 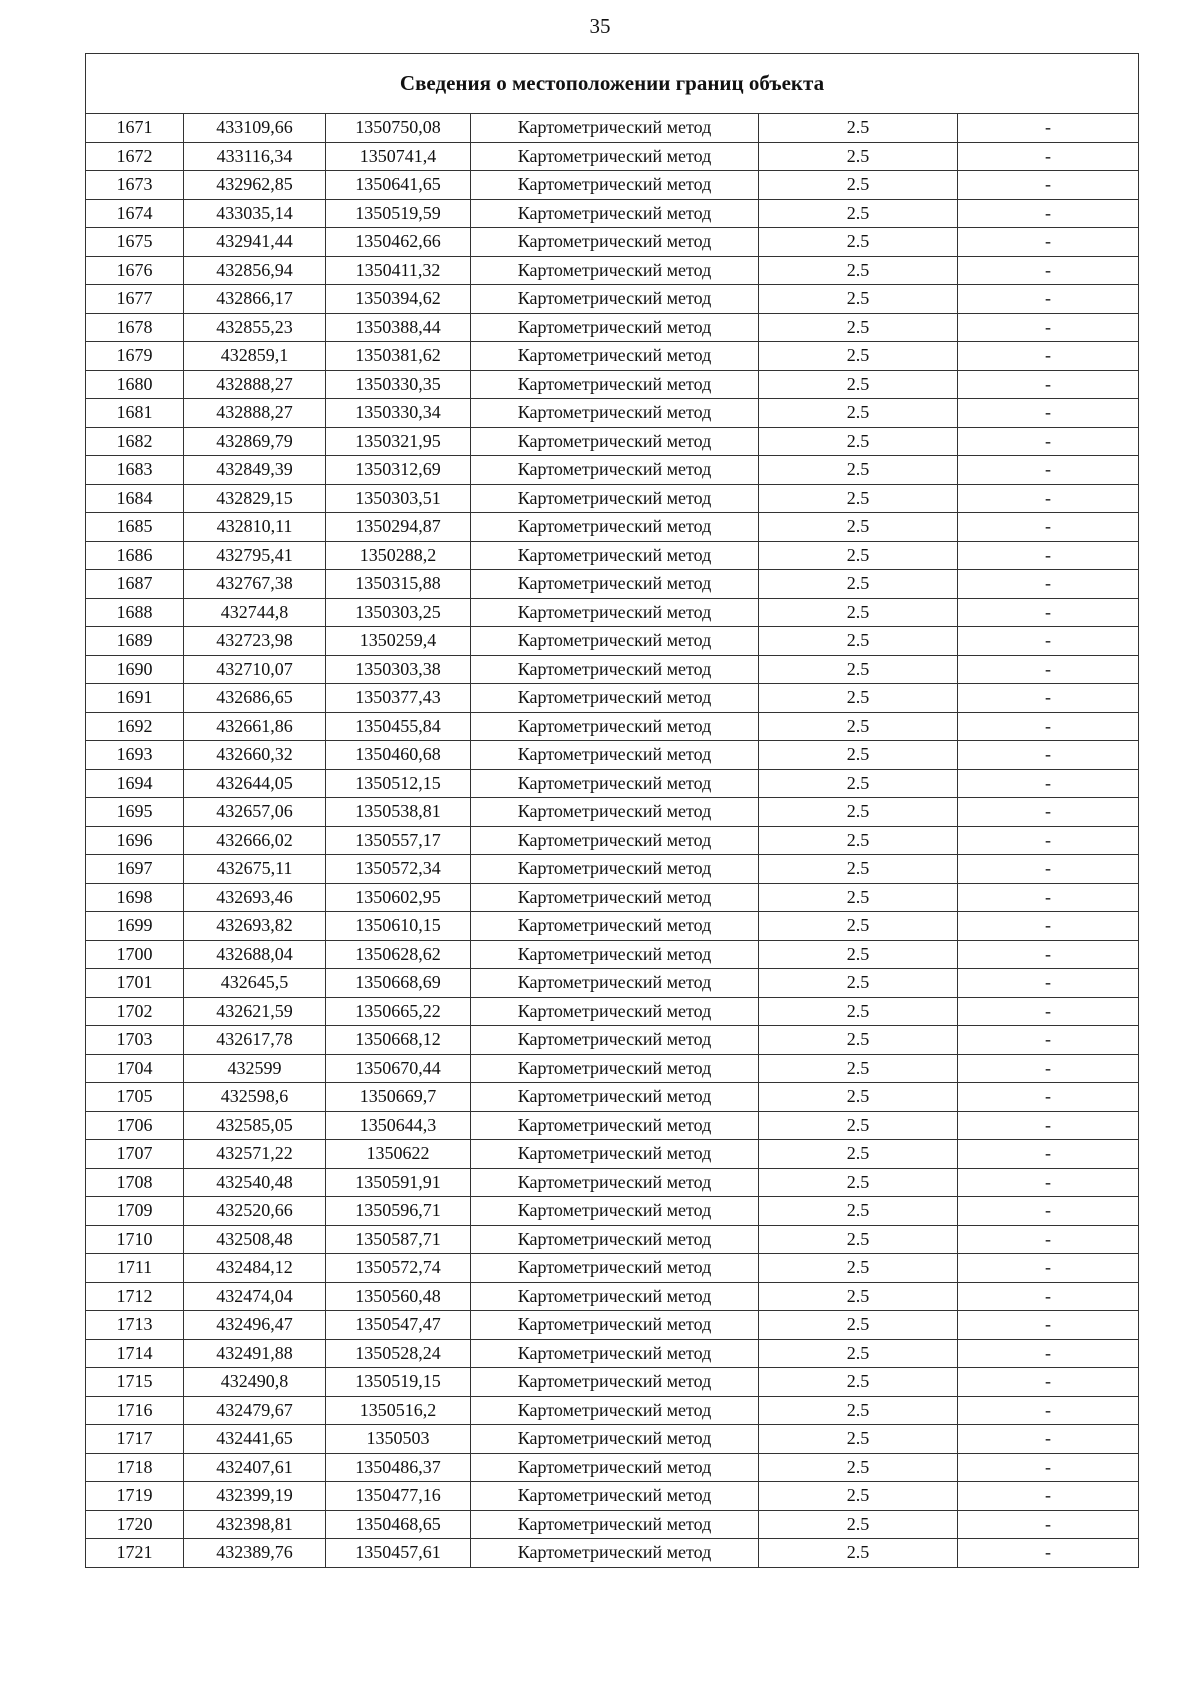 What do you see at coordinates (134, 1068) in the screenshot?
I see `point-number-cell: 1704` at bounding box center [134, 1068].